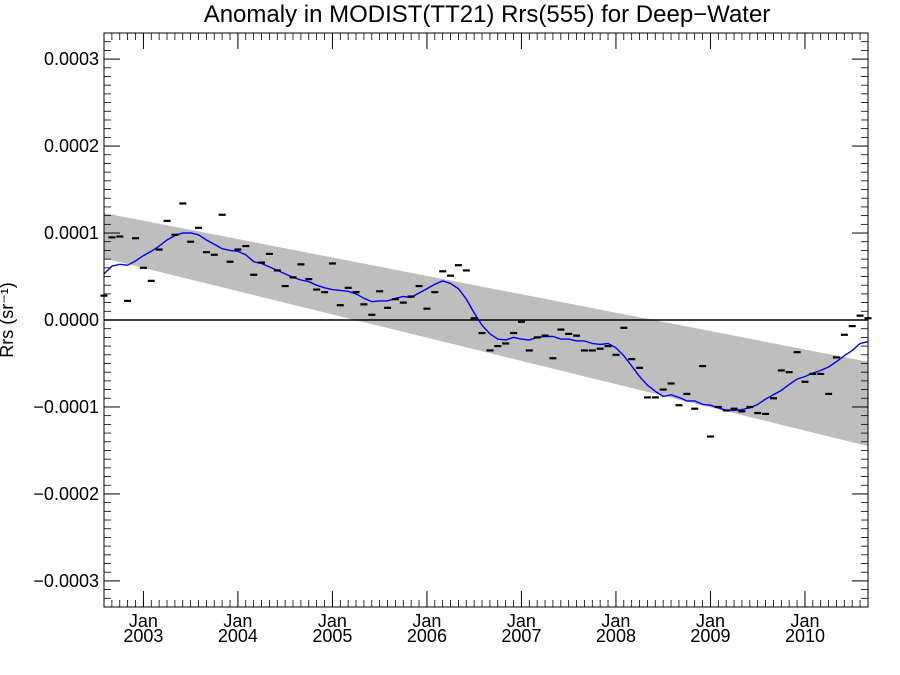 This screenshot has width=900, height=675. What do you see at coordinates (71, 146) in the screenshot?
I see `y-tick-label: 0.0002` at bounding box center [71, 146].